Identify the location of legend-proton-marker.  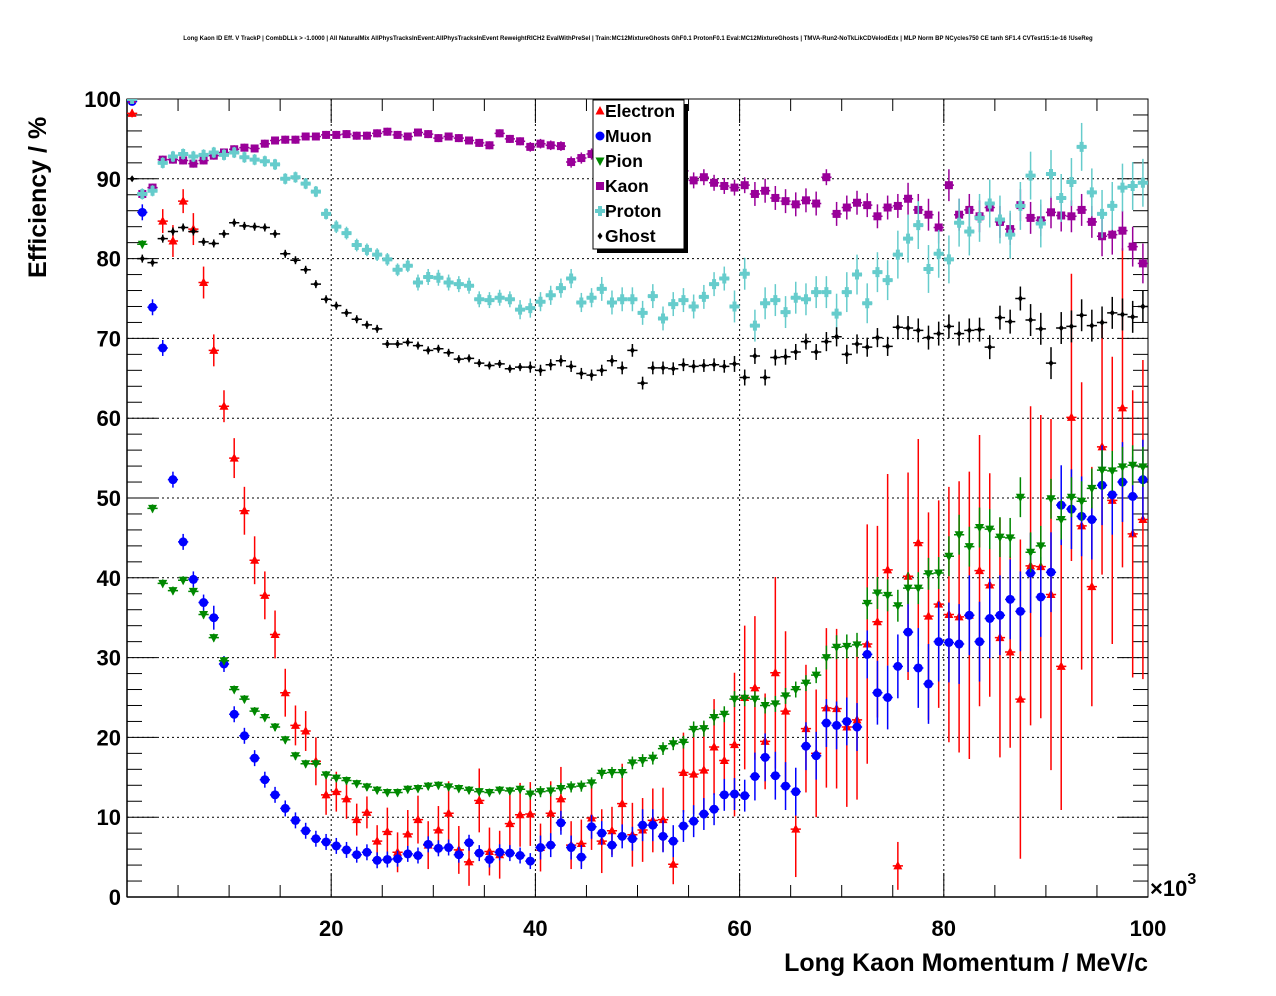
(600, 211).